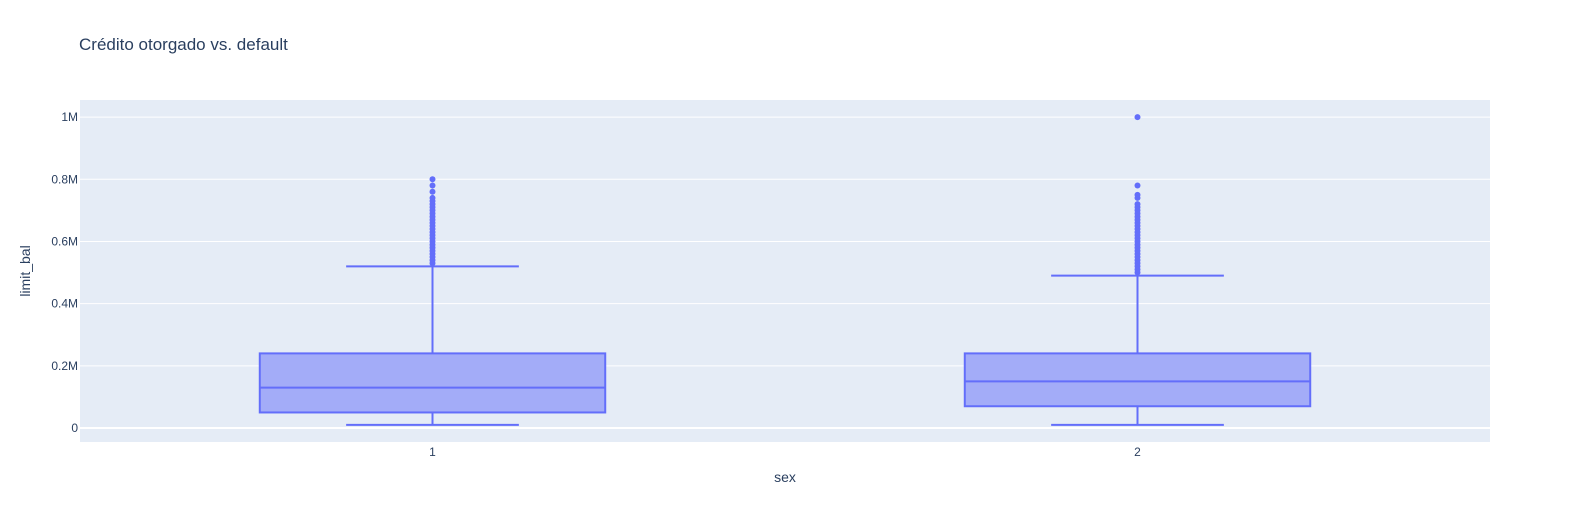 Image resolution: width=1576 pixels, height=525 pixels. What do you see at coordinates (64, 366) in the screenshot?
I see `y-tick-label: 0.2M` at bounding box center [64, 366].